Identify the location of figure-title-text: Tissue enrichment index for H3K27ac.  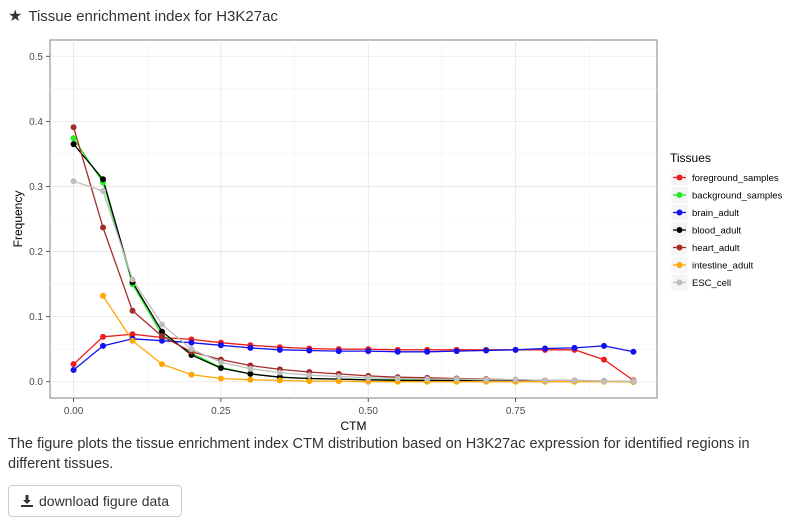
(153, 16).